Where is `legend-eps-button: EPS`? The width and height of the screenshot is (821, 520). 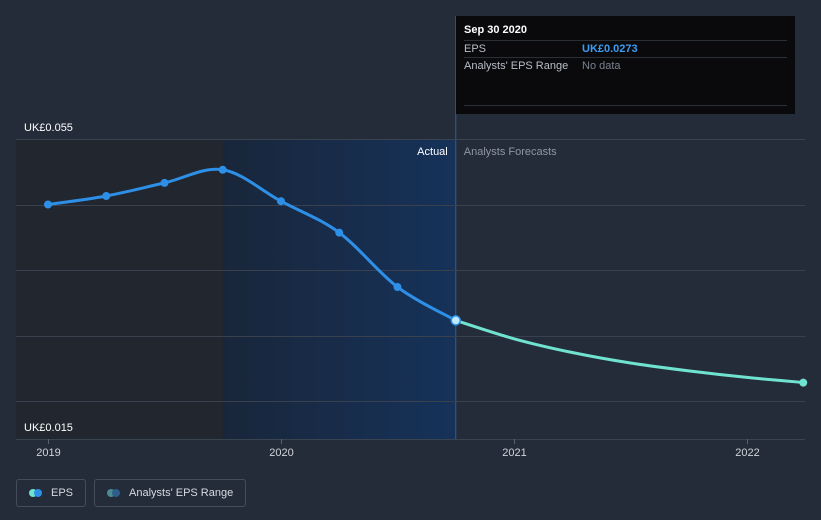 legend-eps-button: EPS is located at coordinates (51, 493).